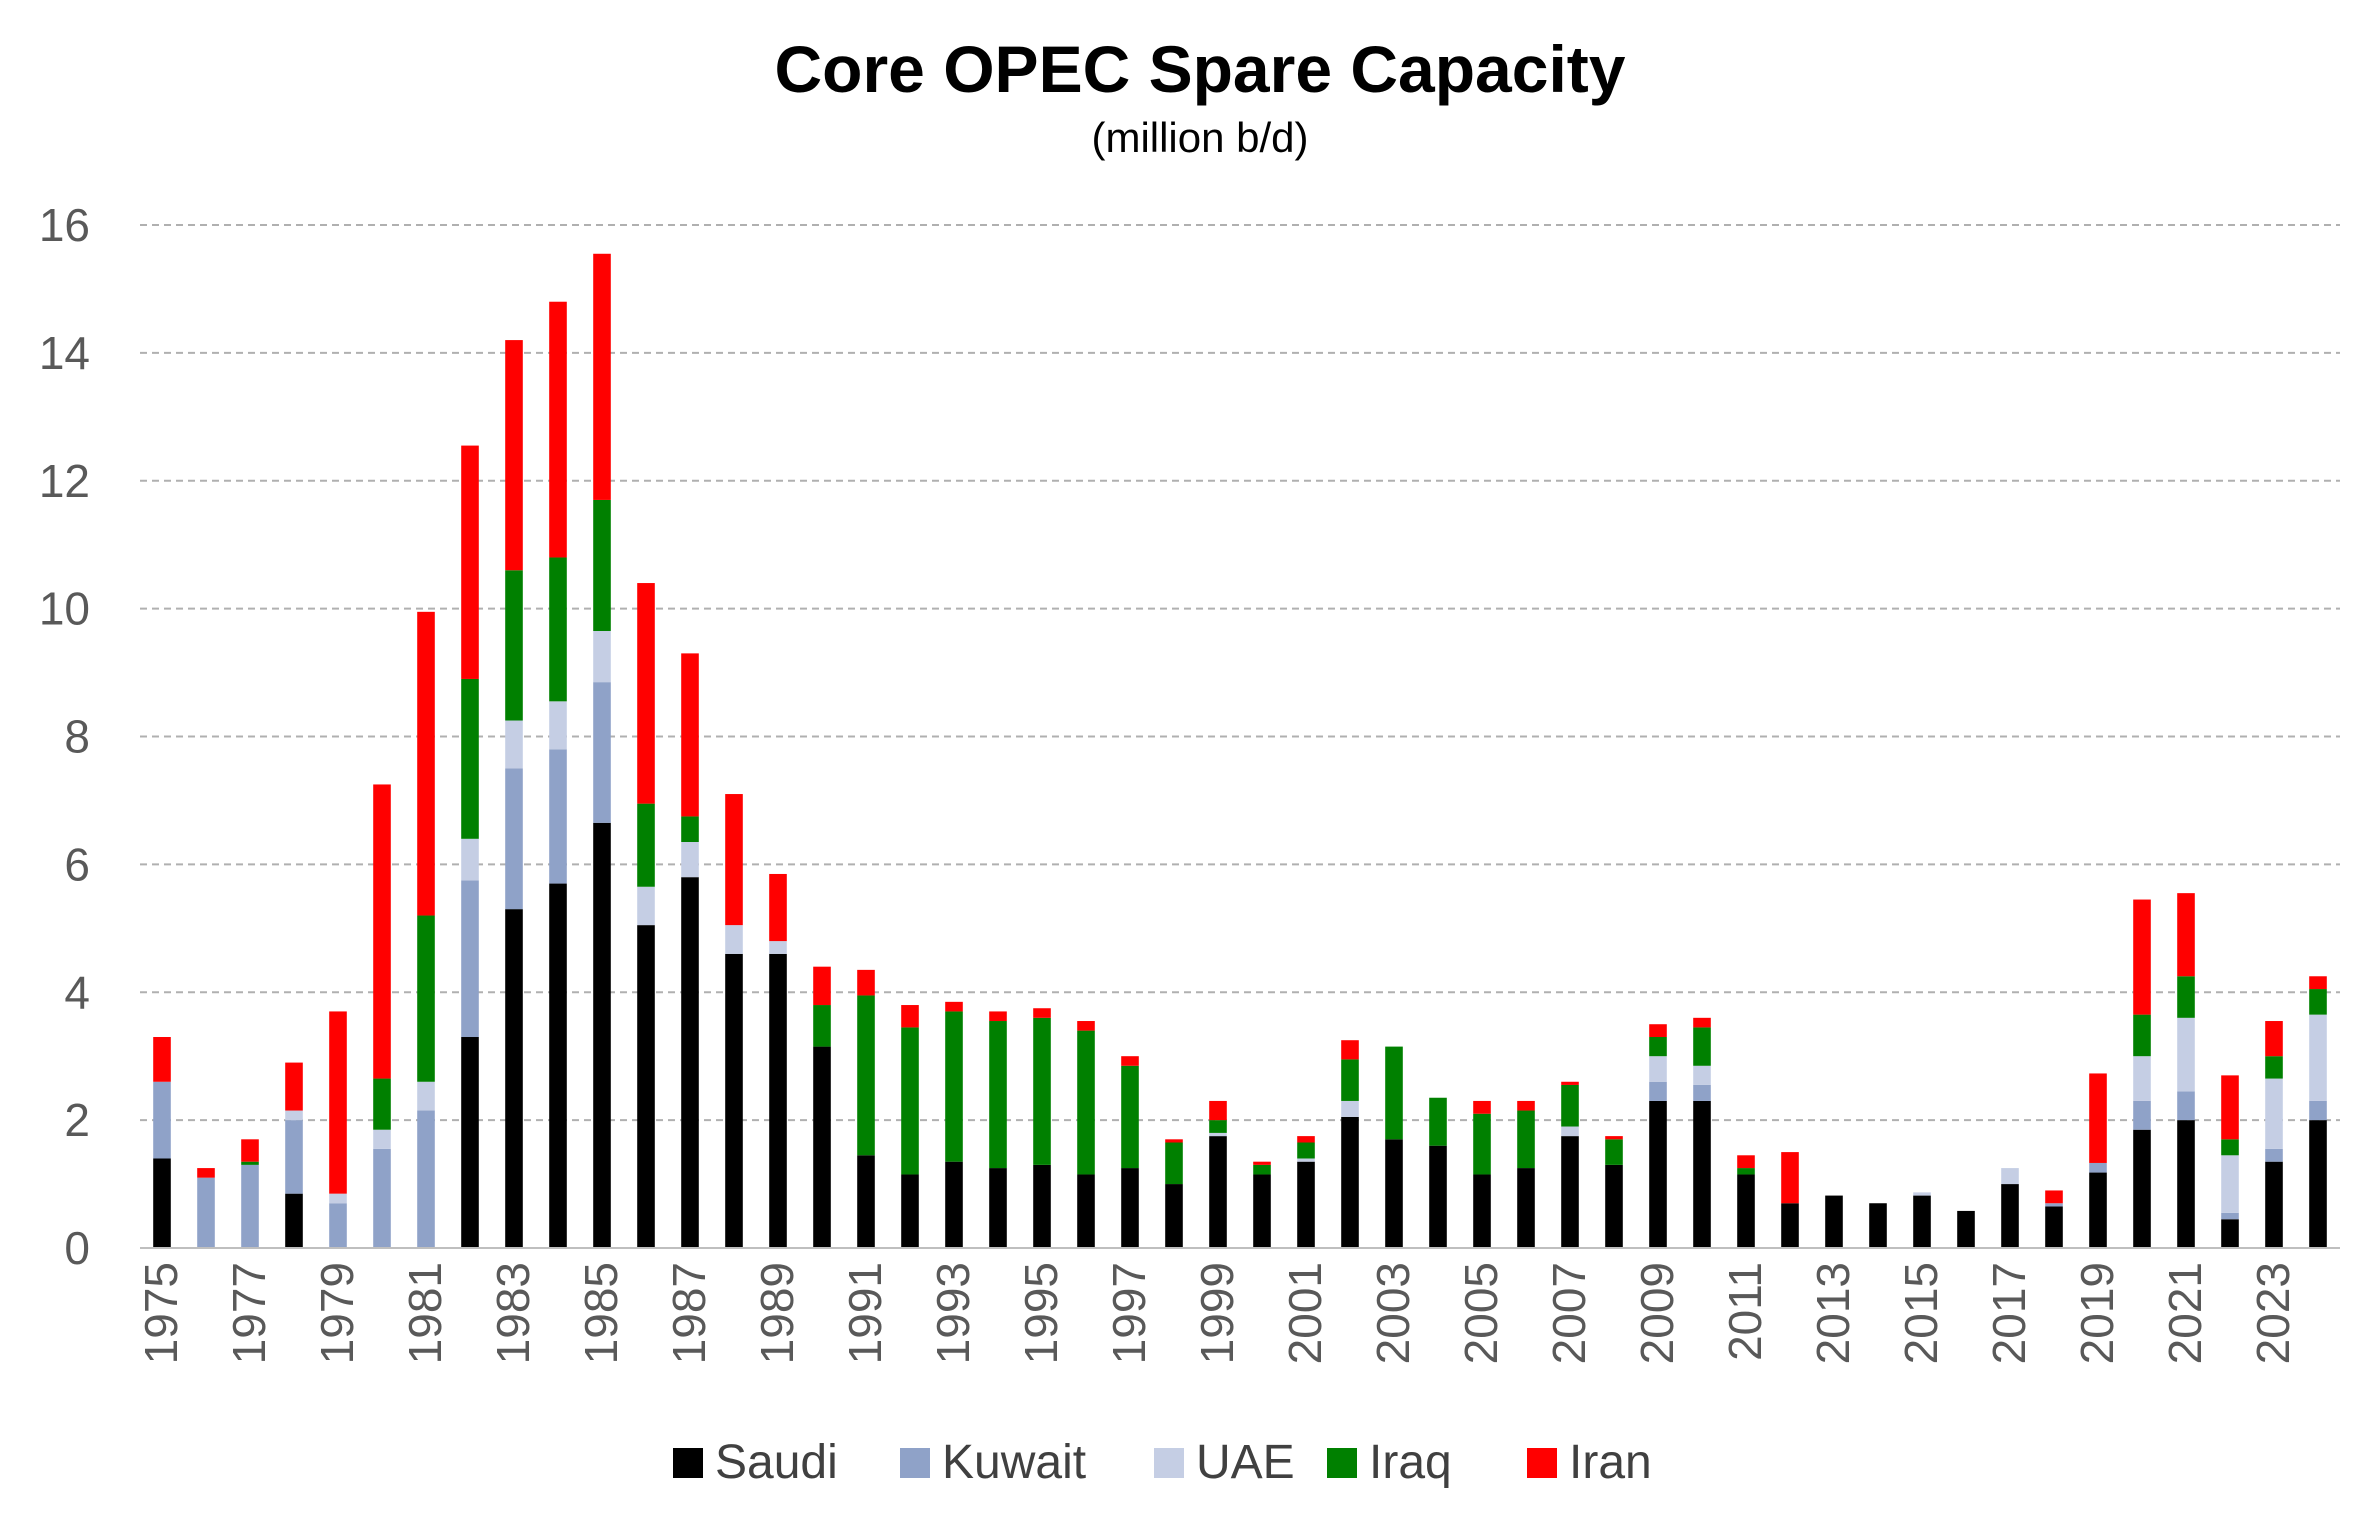 This screenshot has width=2373, height=1540. What do you see at coordinates (601, 1313) in the screenshot?
I see `x-tick-label: 1985` at bounding box center [601, 1313].